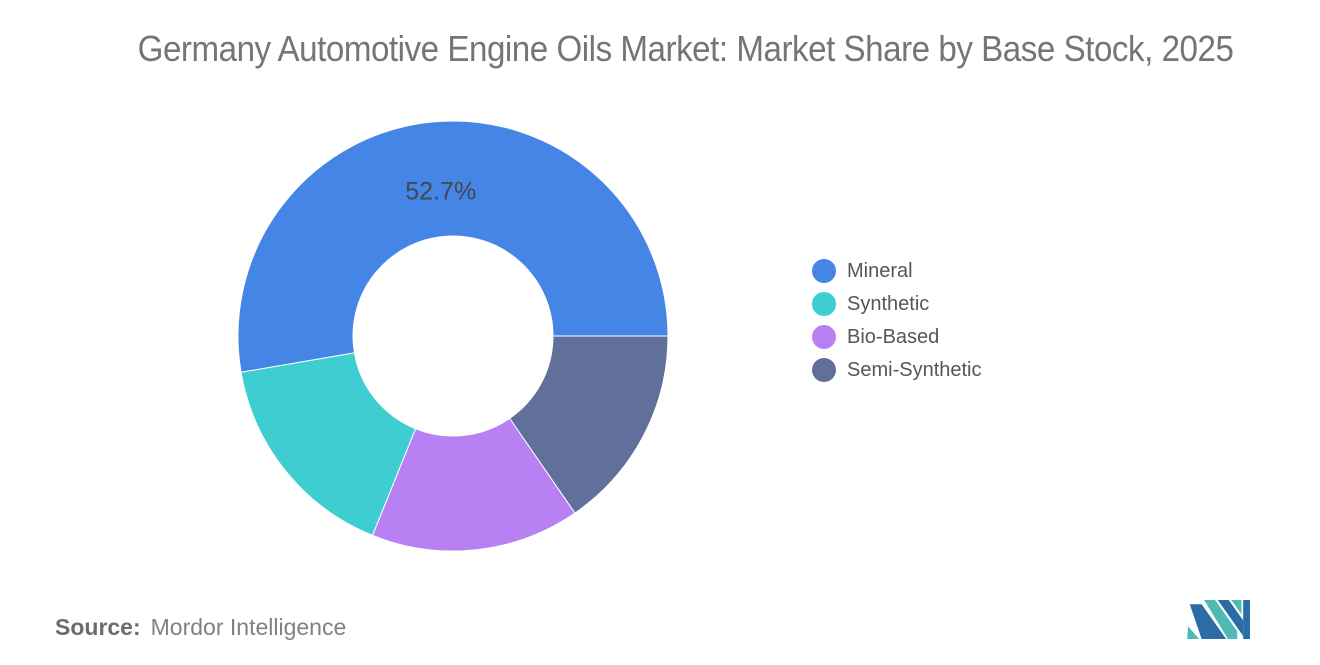 The image size is (1320, 665). Describe the element at coordinates (1246, 619) in the screenshot. I see `logo-blue-bar` at that location.